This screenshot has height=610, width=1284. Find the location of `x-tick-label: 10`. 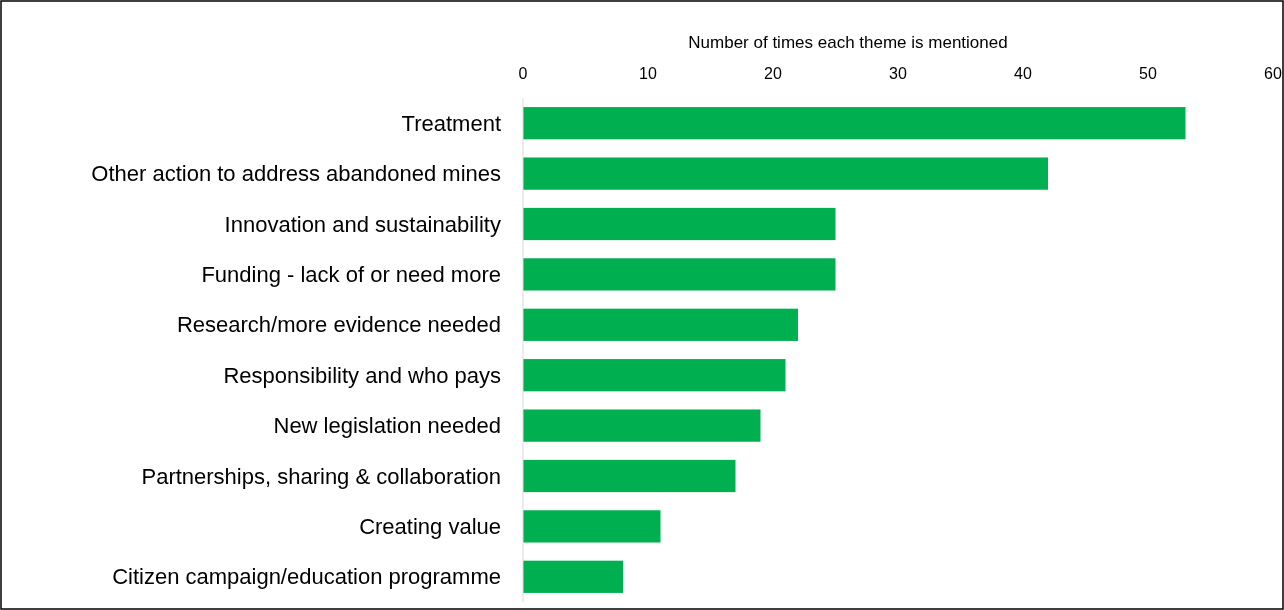

x-tick-label: 10 is located at coordinates (648, 73).